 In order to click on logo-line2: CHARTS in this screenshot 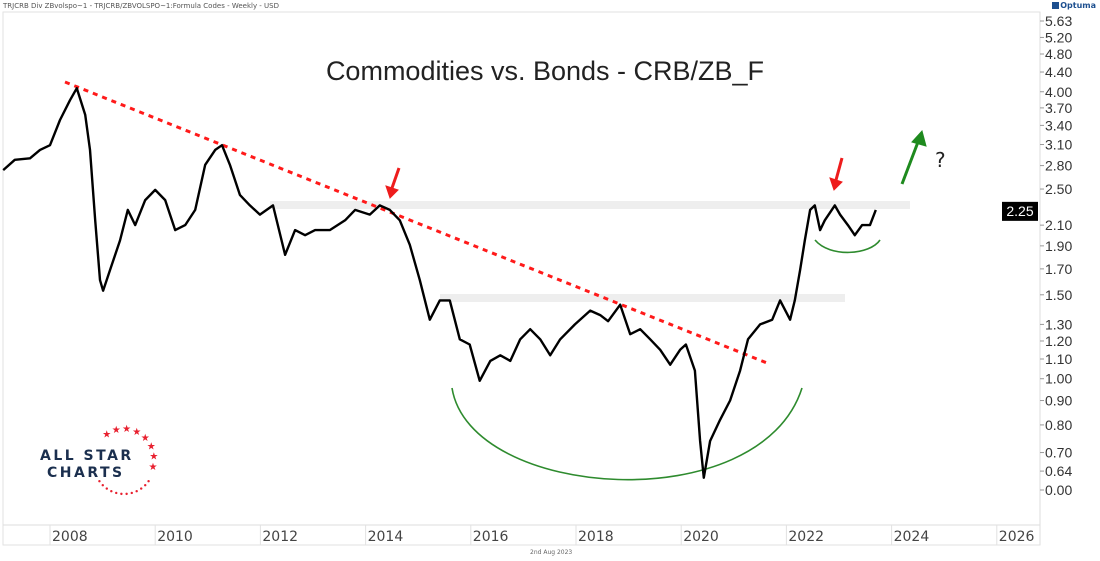, I will do `click(86, 473)`.